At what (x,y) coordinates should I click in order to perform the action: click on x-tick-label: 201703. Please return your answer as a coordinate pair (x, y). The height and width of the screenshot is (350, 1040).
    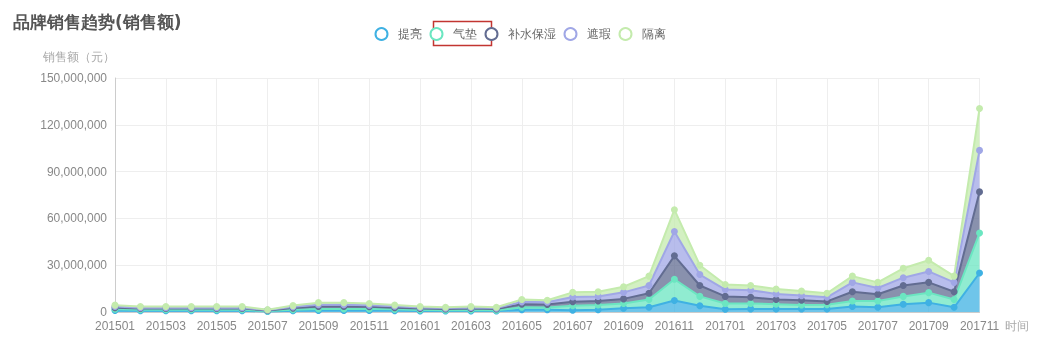
    Looking at the image, I should click on (776, 326).